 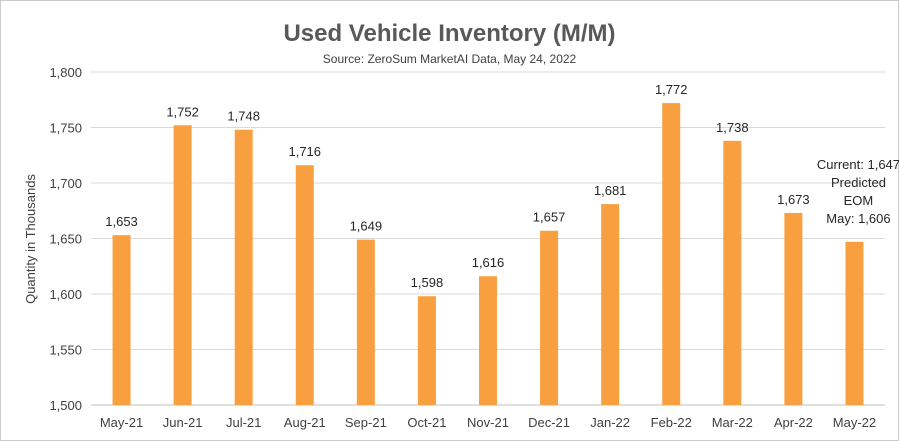 What do you see at coordinates (65, 183) in the screenshot?
I see `y-tick-label: 1,700` at bounding box center [65, 183].